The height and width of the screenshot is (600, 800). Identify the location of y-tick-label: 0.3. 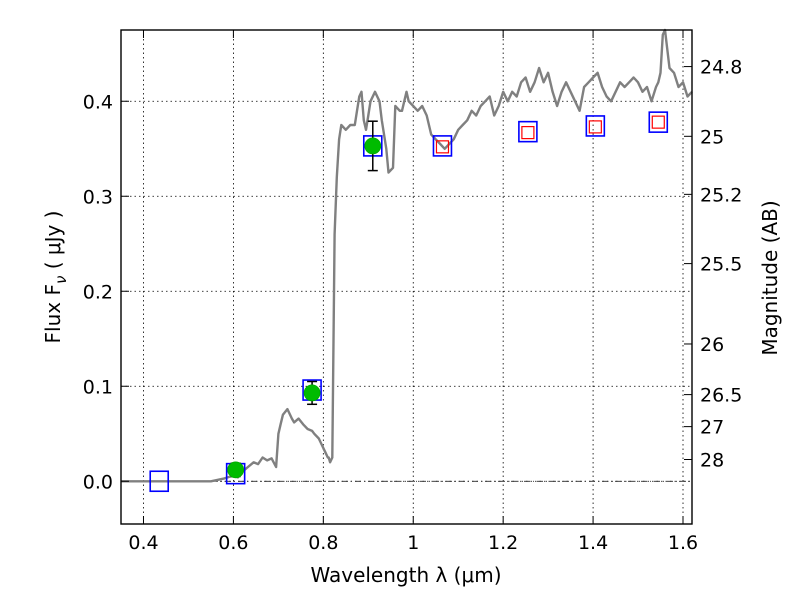
(98, 197).